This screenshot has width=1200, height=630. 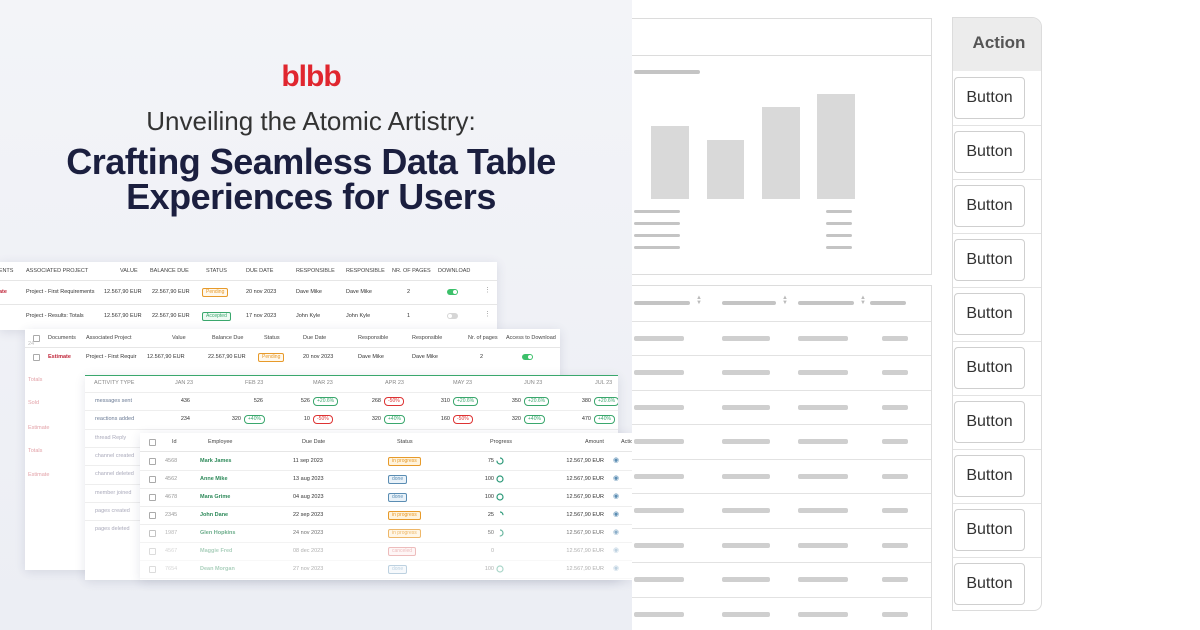 What do you see at coordinates (228, 338) in the screenshot?
I see `table-cell: Balance Due` at bounding box center [228, 338].